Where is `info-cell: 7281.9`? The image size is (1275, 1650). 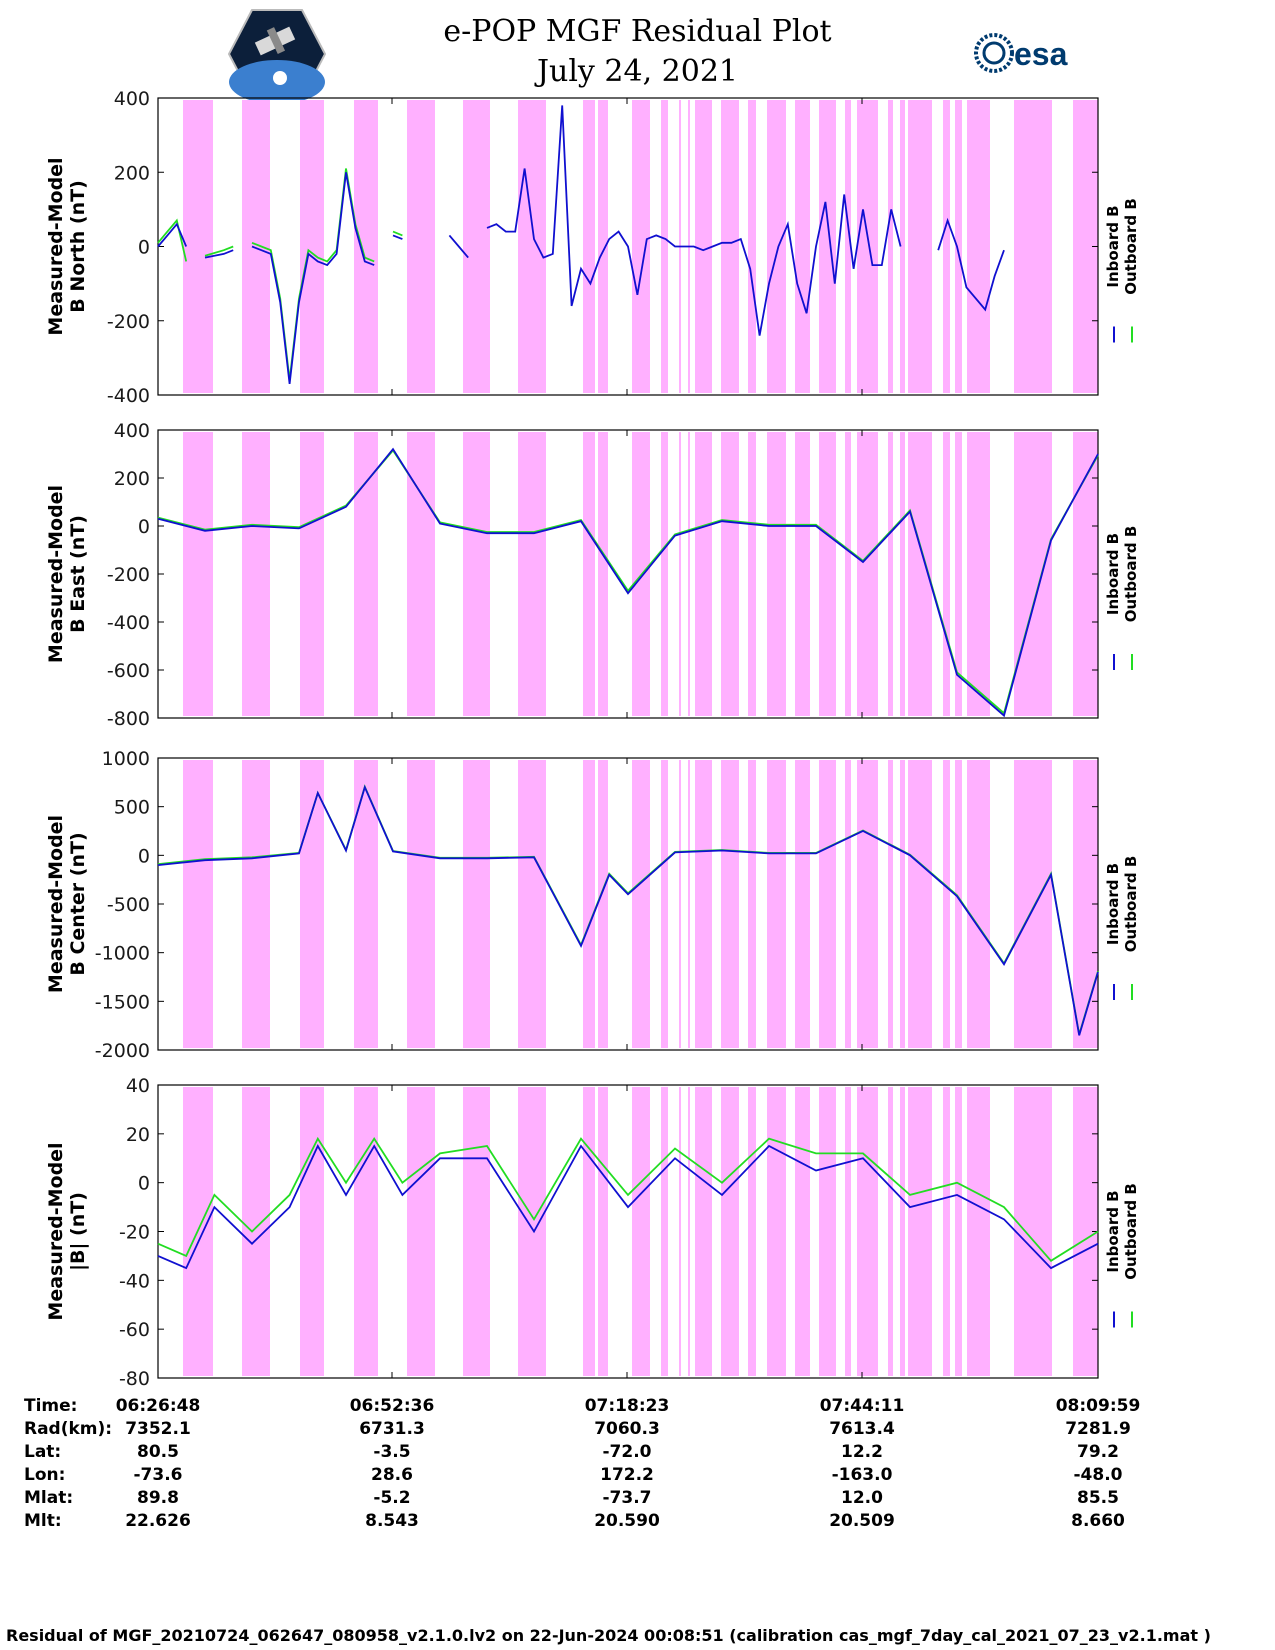 info-cell: 7281.9 is located at coordinates (1098, 1429).